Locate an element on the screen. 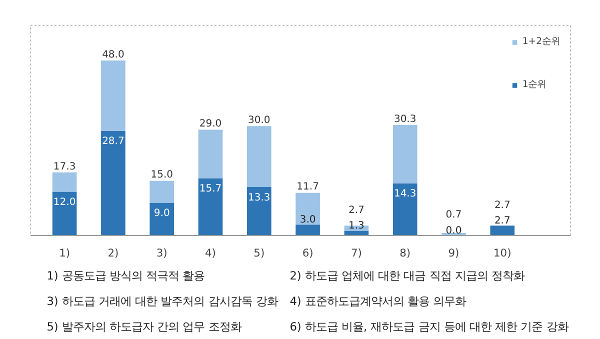 The width and height of the screenshot is (600, 339). total-label: 11.7 is located at coordinates (307, 187).